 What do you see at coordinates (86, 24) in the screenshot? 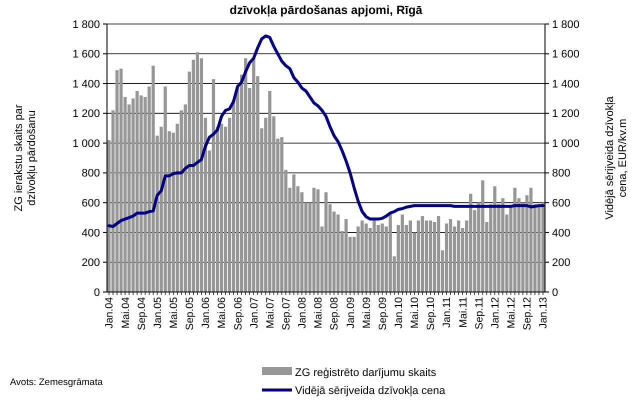
I see `y-tick-label: 1 800` at bounding box center [86, 24].